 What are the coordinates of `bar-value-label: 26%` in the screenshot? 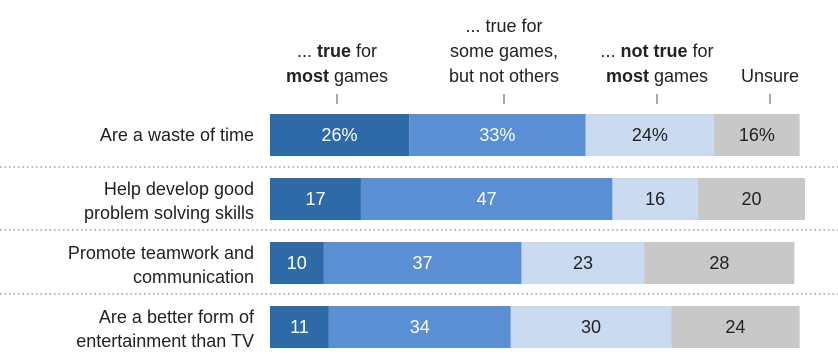 It's located at (340, 135).